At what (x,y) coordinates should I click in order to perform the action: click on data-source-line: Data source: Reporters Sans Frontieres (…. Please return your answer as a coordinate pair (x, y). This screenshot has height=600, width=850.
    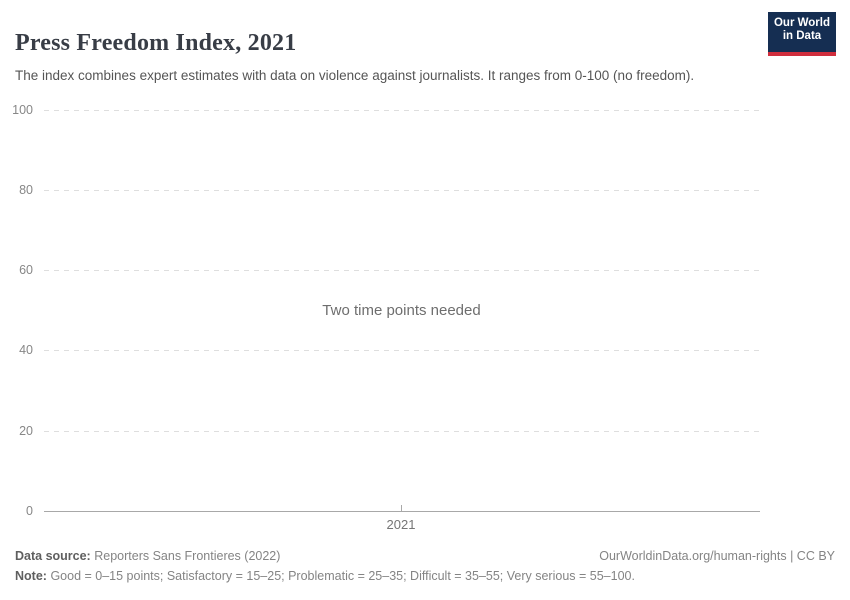
    Looking at the image, I should click on (147, 556).